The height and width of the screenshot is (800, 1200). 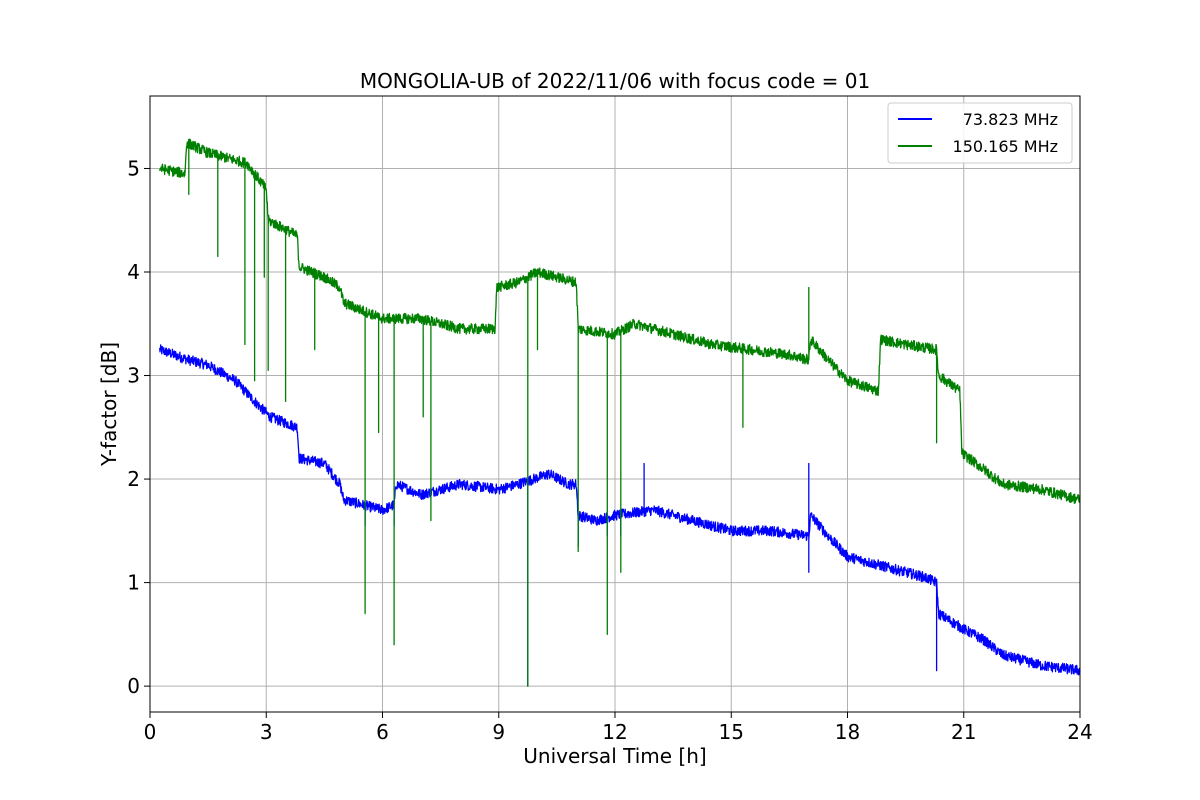 I want to click on x-tick-label: 9, so click(x=498, y=732).